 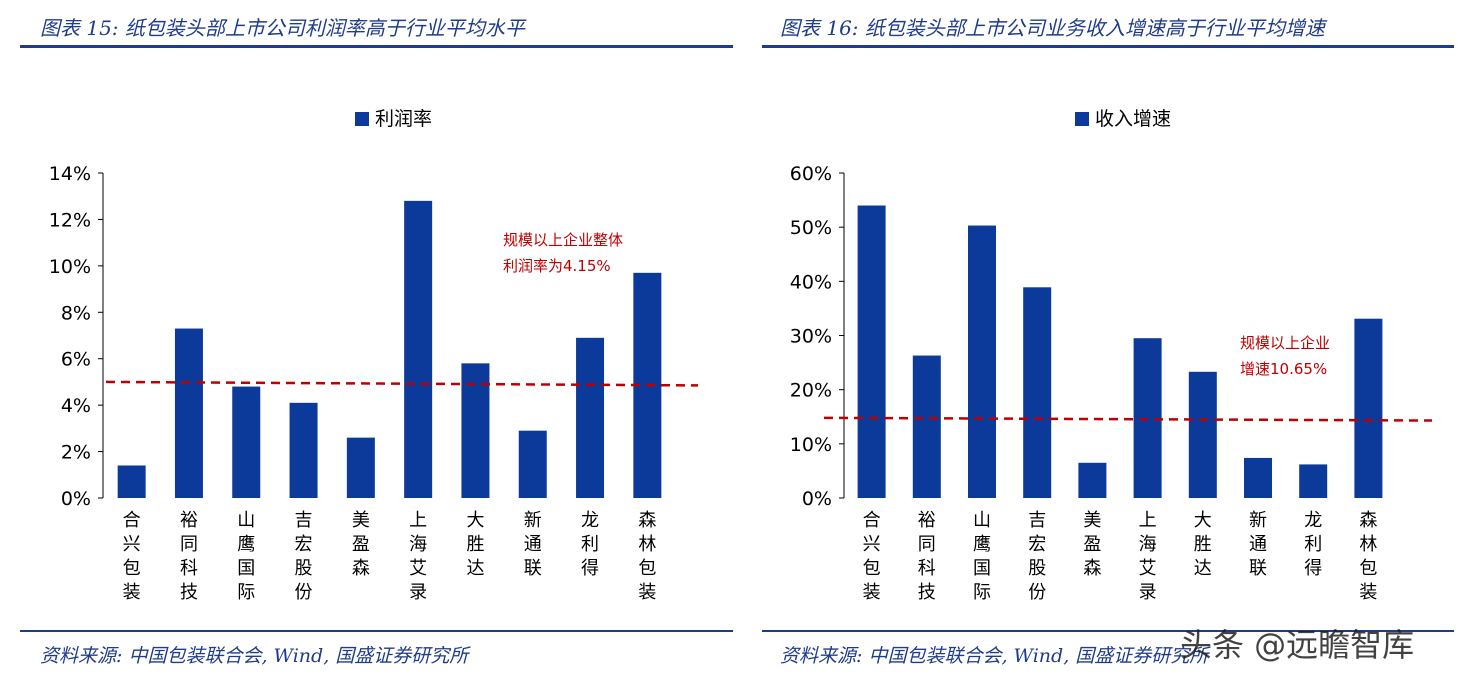 What do you see at coordinates (811, 337) in the screenshot?
I see `y-tick-label: 30%` at bounding box center [811, 337].